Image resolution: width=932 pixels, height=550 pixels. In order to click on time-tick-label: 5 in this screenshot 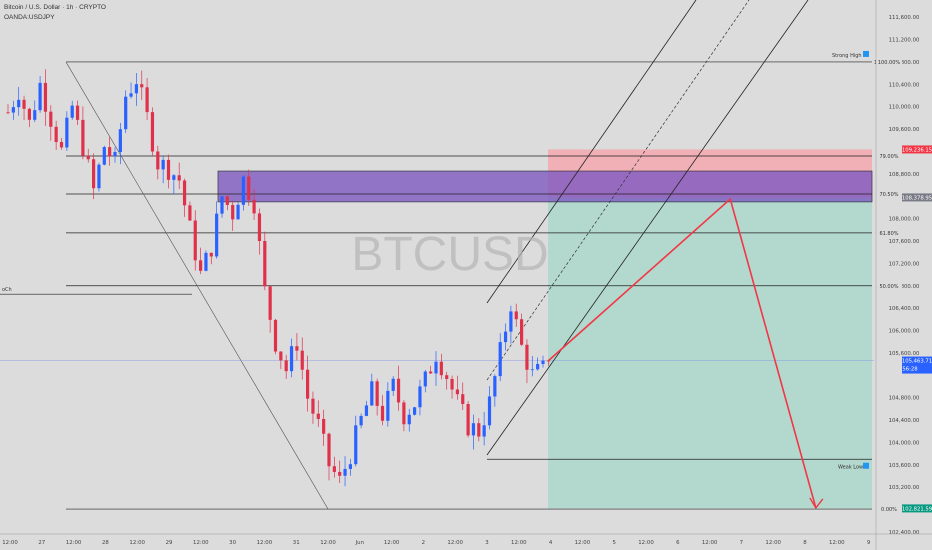, I will do `click(613, 543)`.